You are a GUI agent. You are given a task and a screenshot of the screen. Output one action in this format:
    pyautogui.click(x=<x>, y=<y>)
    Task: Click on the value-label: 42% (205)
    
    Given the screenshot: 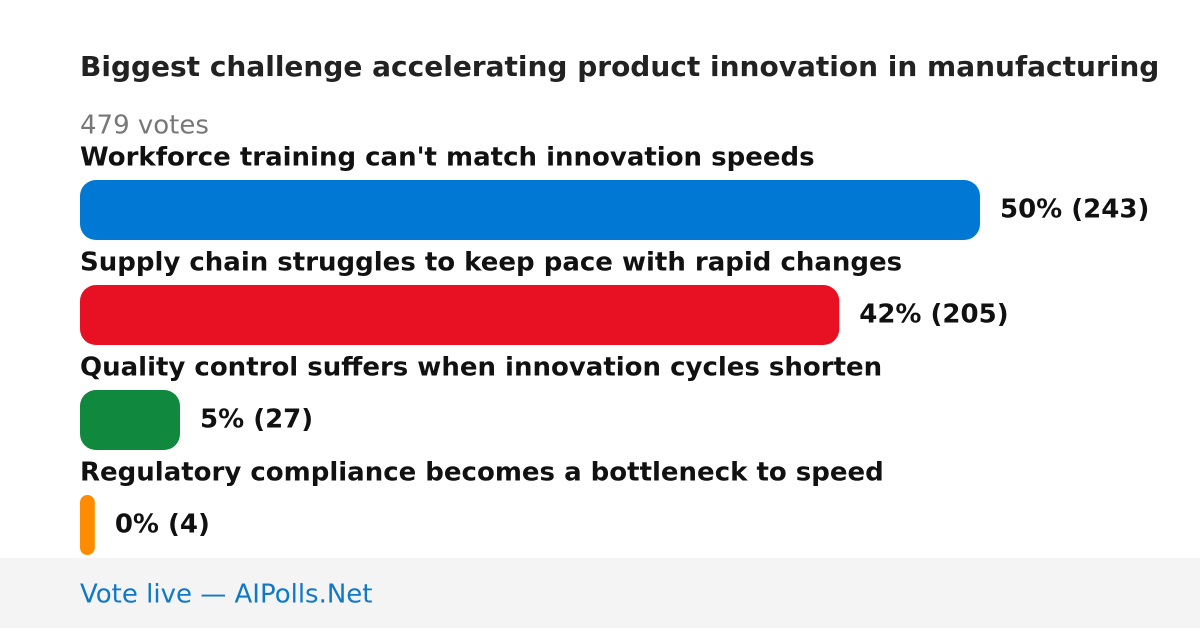 What is the action you would take?
    pyautogui.click(x=933, y=315)
    